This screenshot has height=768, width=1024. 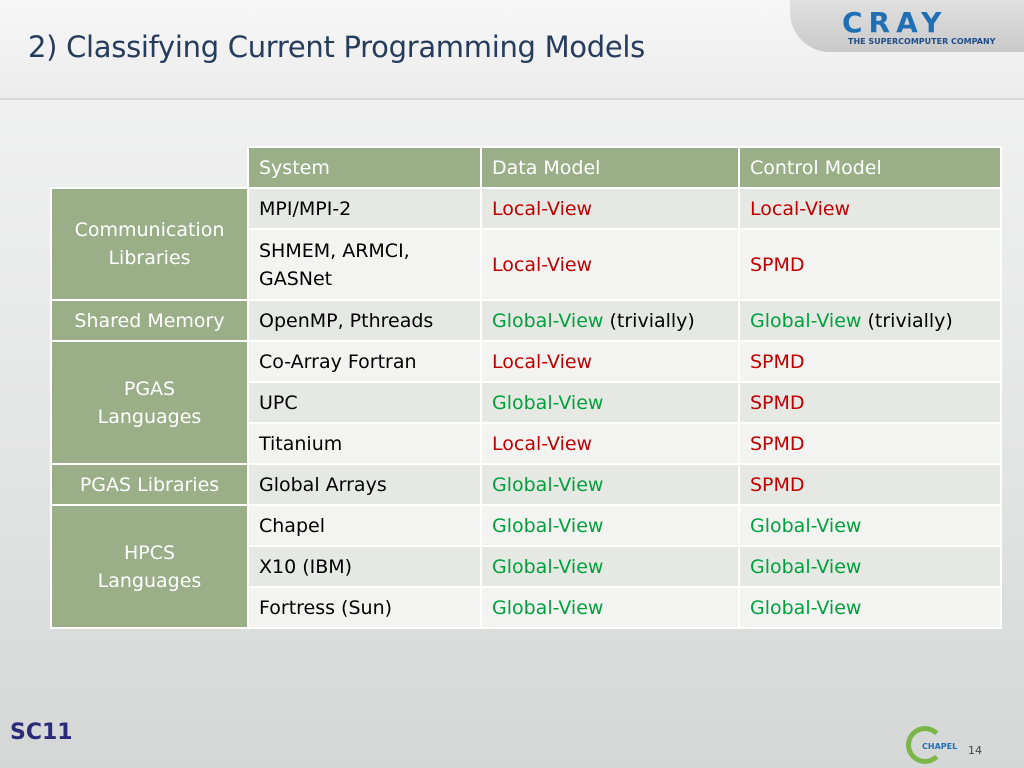 I want to click on data-cell: Global-View (trivially), so click(x=610, y=320).